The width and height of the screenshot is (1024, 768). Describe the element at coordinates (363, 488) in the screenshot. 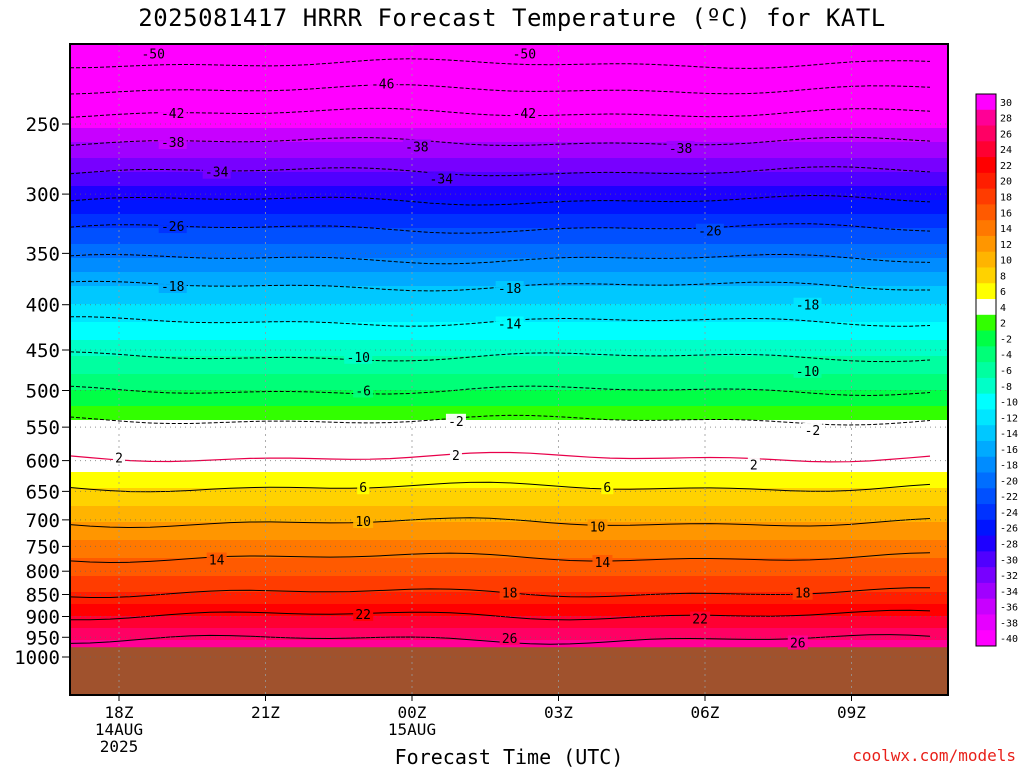

I see `contour-label: 6` at that location.